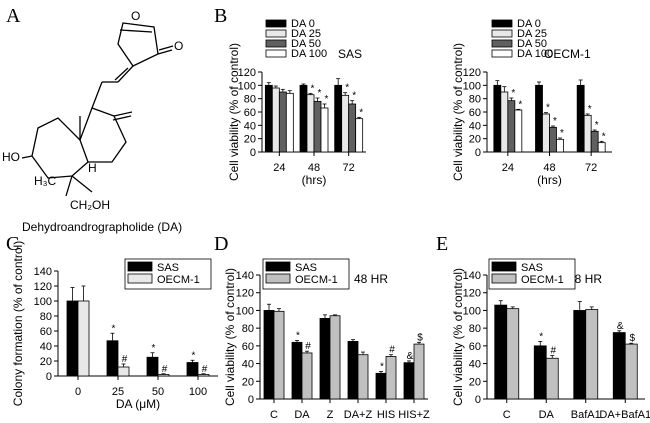 The image size is (650, 423). What do you see at coordinates (567, 54) in the screenshot?
I see `cell-line-label: OECM-1` at bounding box center [567, 54].